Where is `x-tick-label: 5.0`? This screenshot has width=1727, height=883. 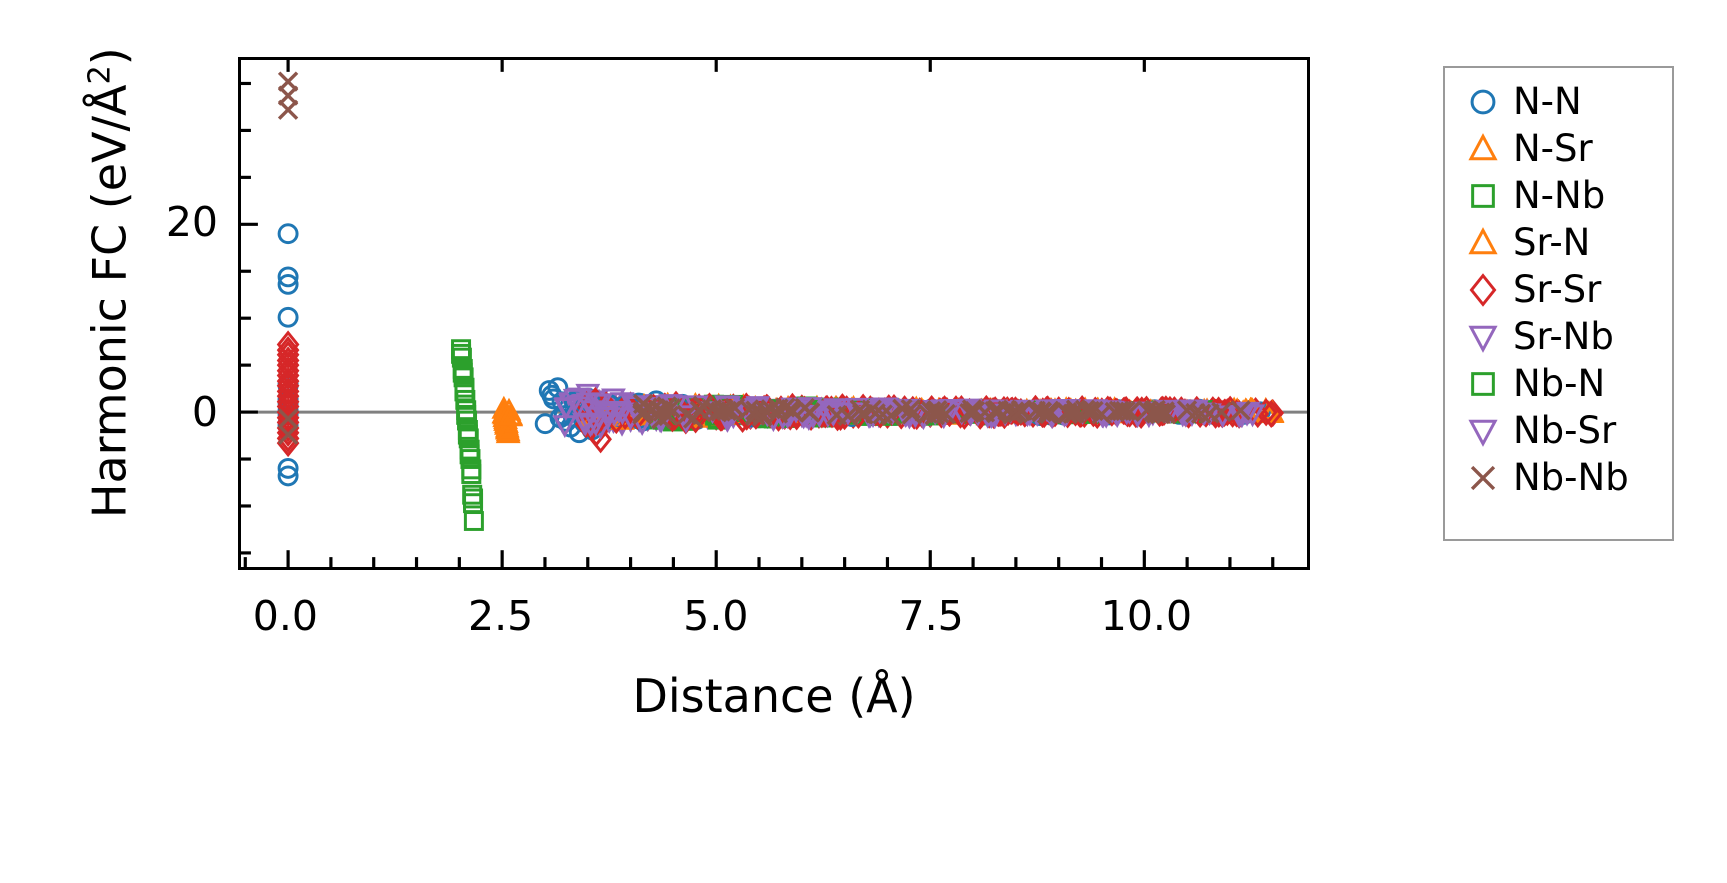
x-tick-label: 5.0 is located at coordinates (716, 616).